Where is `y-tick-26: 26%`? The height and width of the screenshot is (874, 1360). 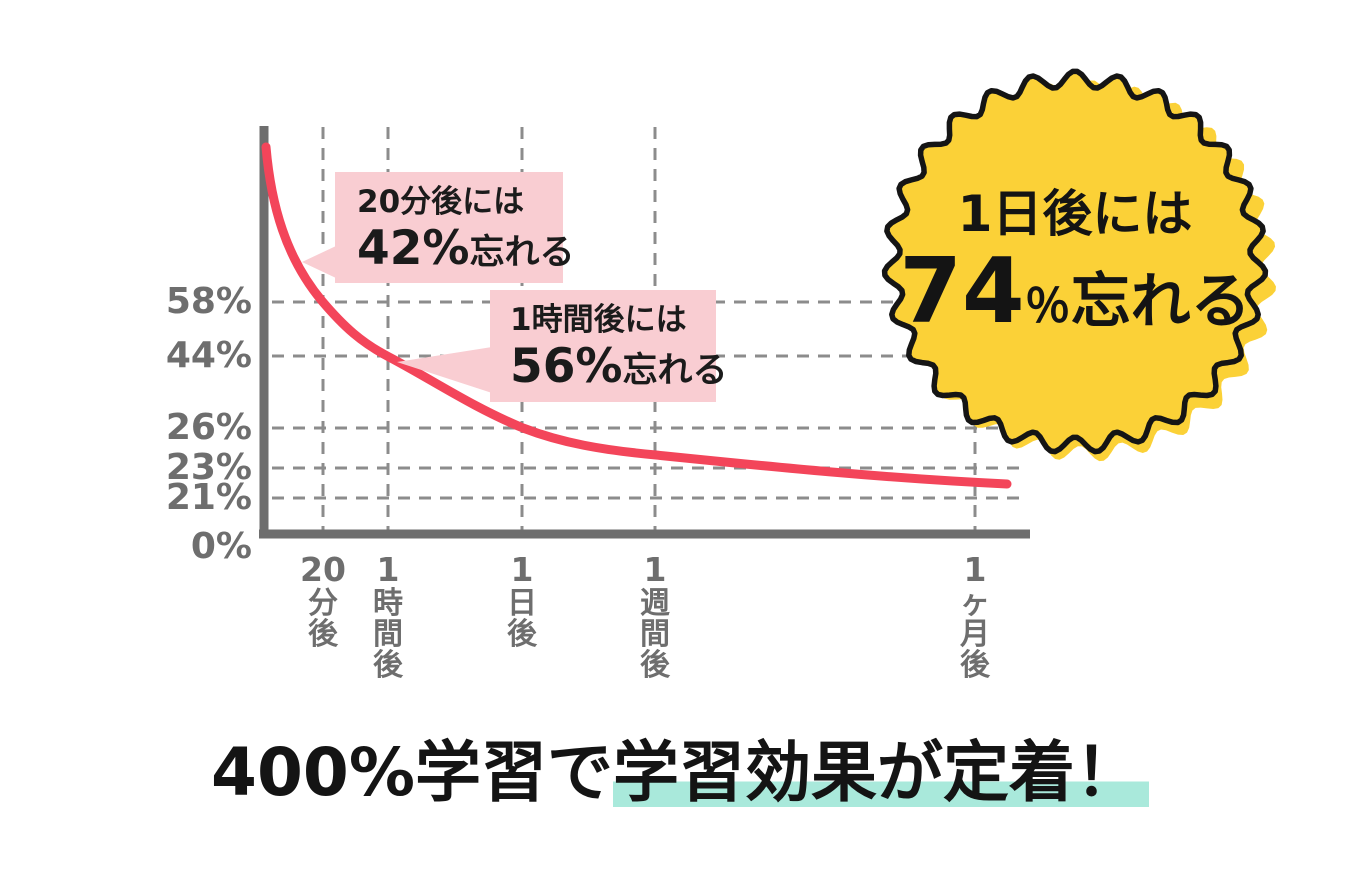 y-tick-26: 26% is located at coordinates (208, 427).